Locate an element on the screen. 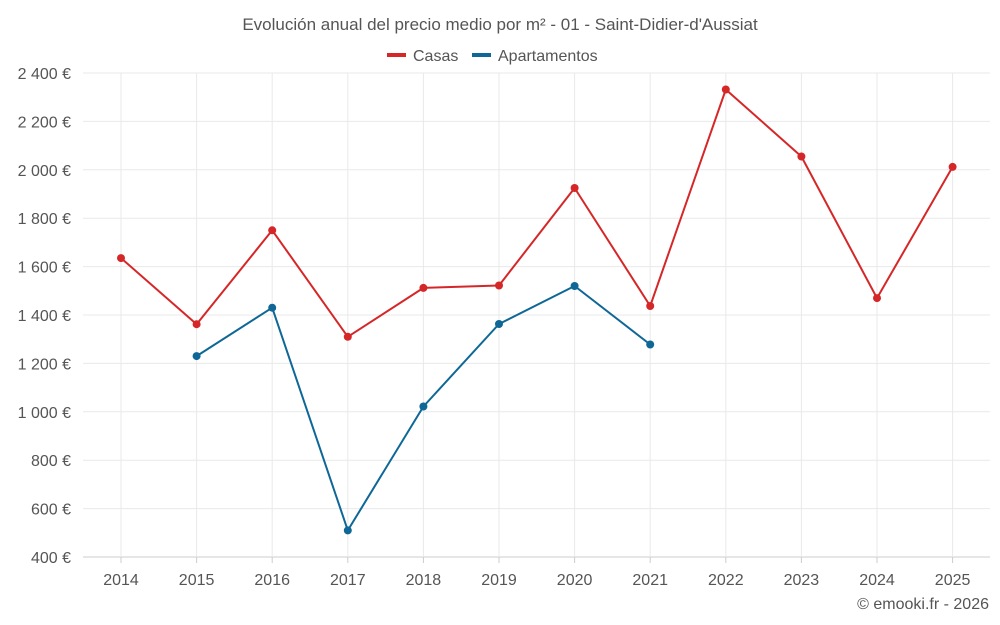  y-tick-label: 1 400 € is located at coordinates (44, 316).